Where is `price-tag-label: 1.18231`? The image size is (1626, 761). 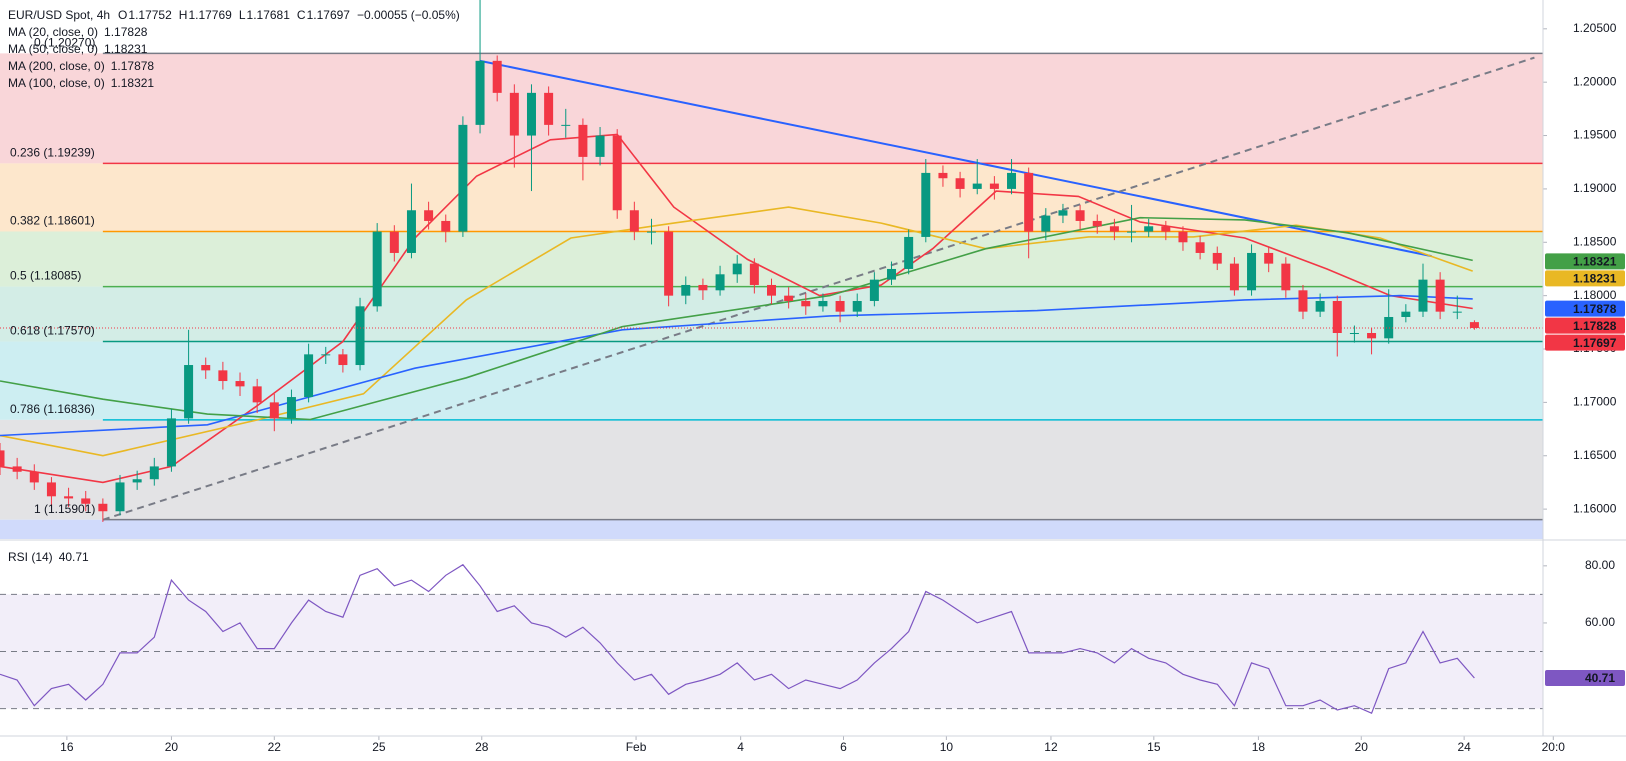
price-tag-label: 1.18231 is located at coordinates (1595, 279).